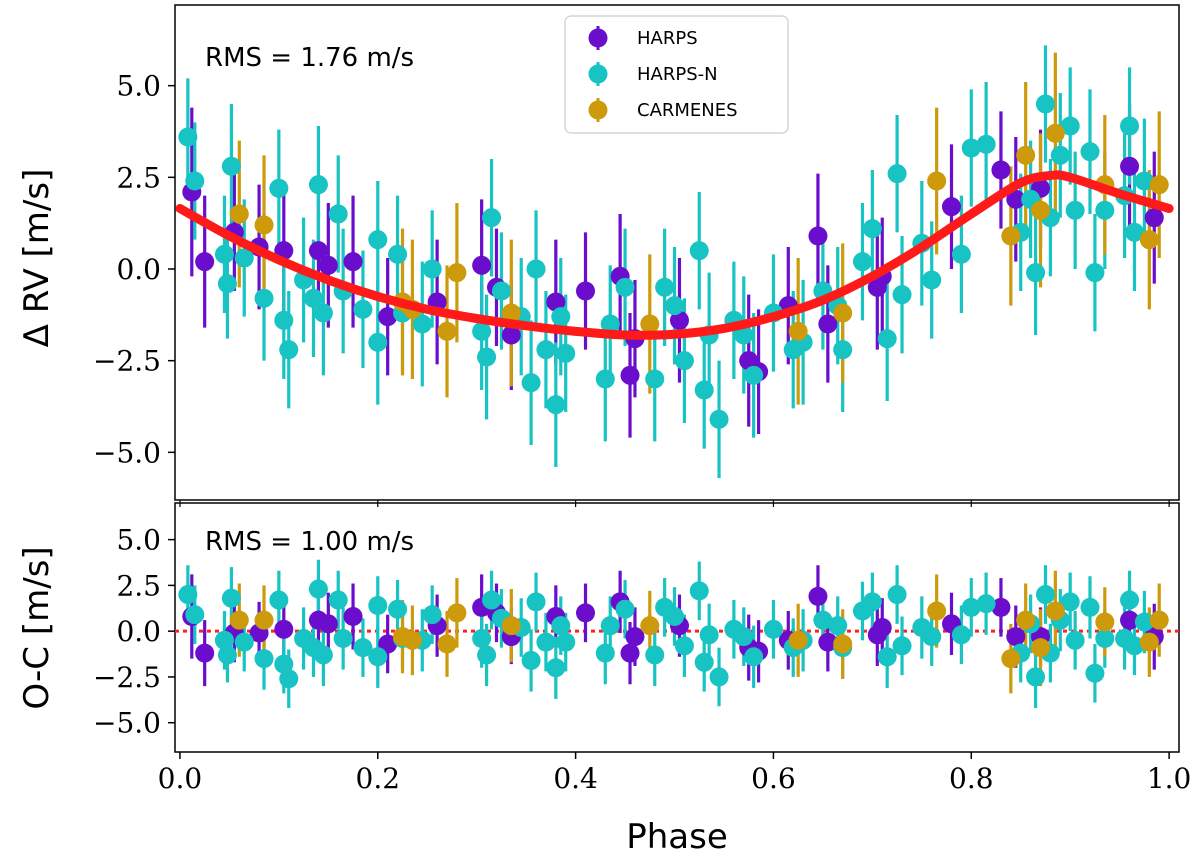 Image resolution: width=1200 pixels, height=863 pixels. What do you see at coordinates (1169, 778) in the screenshot?
I see `x-tick-label: 1.0` at bounding box center [1169, 778].